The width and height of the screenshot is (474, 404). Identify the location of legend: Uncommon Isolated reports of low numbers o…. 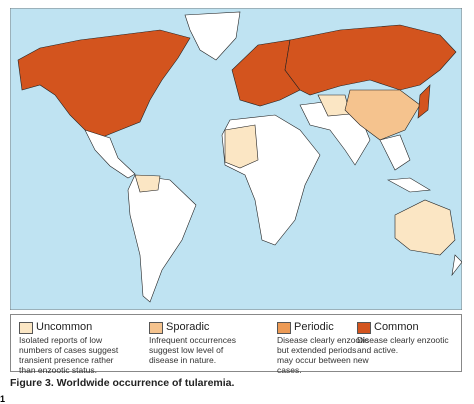
(236, 344).